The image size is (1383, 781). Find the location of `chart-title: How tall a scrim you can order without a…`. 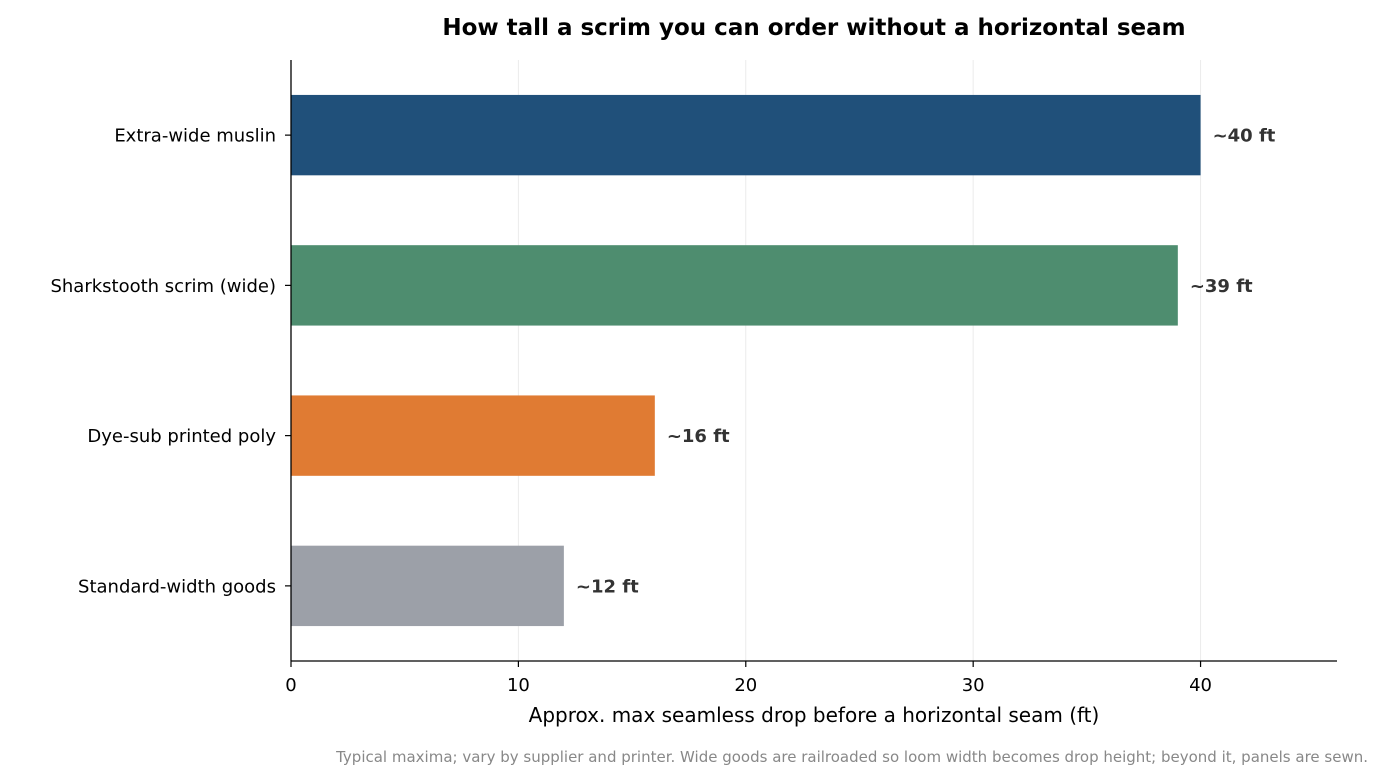

chart-title: How tall a scrim you can order without a… is located at coordinates (813, 28).